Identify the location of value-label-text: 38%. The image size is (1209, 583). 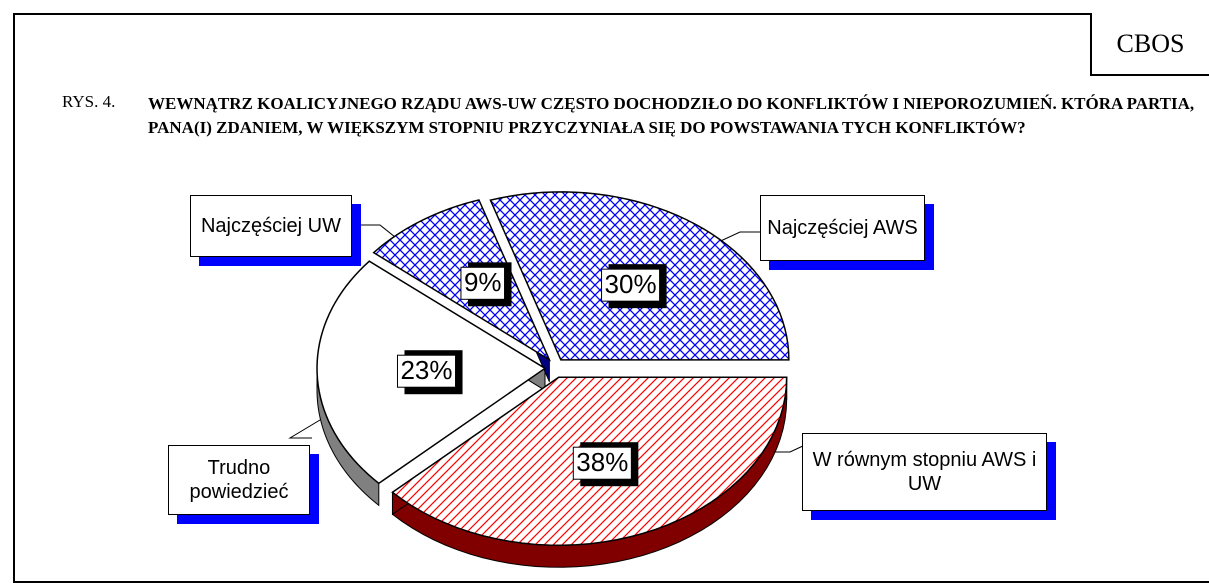
(602, 462).